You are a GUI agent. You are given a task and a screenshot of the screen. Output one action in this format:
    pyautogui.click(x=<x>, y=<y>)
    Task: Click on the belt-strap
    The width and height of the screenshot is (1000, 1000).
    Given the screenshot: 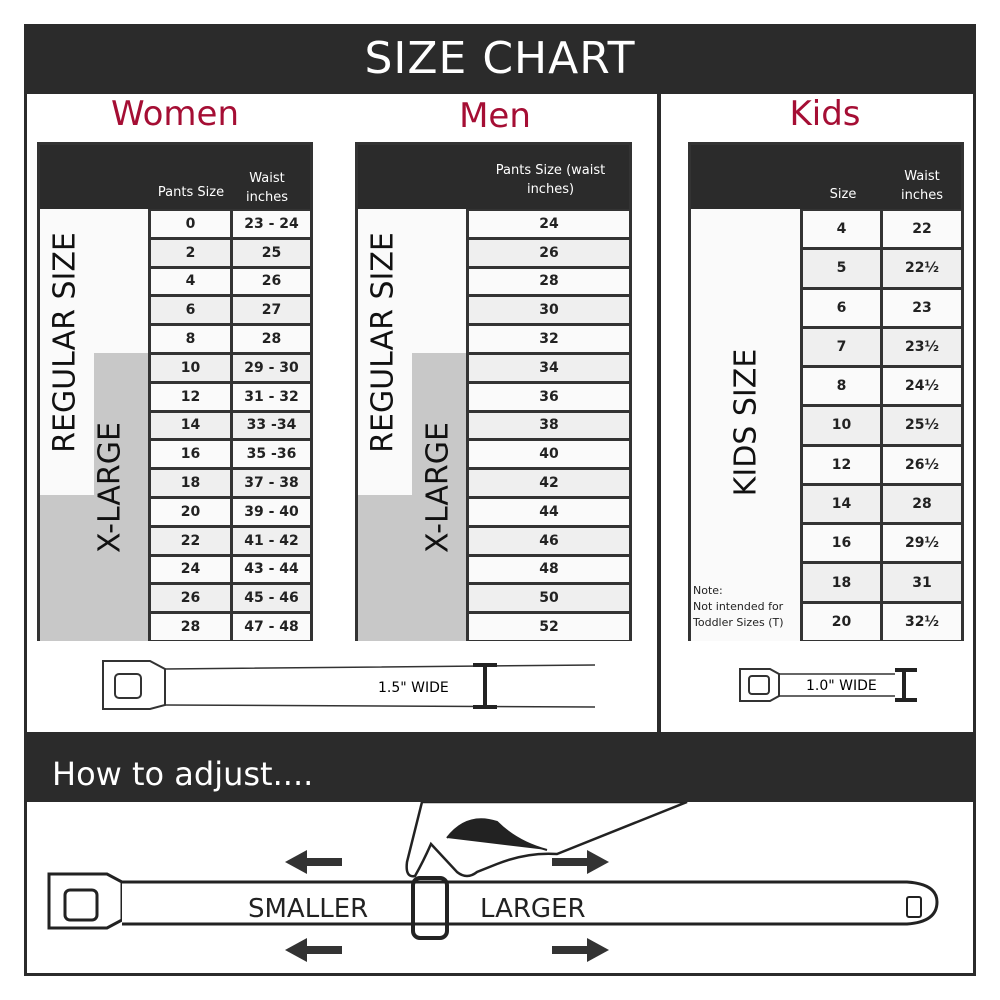 What is the action you would take?
    pyautogui.click(x=530, y=903)
    